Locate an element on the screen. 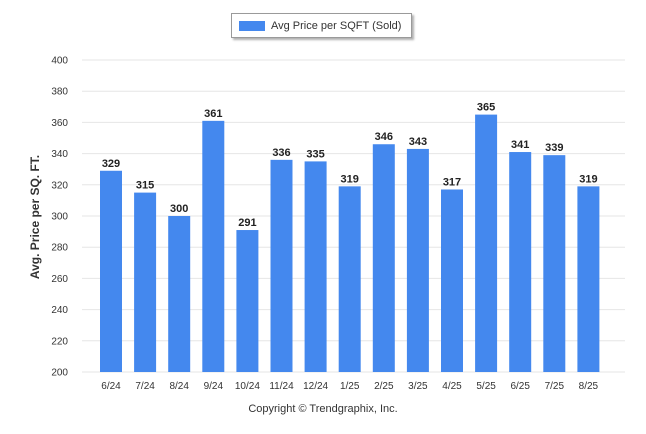 The height and width of the screenshot is (434, 646). y-tick-label: 280 is located at coordinates (59, 248).